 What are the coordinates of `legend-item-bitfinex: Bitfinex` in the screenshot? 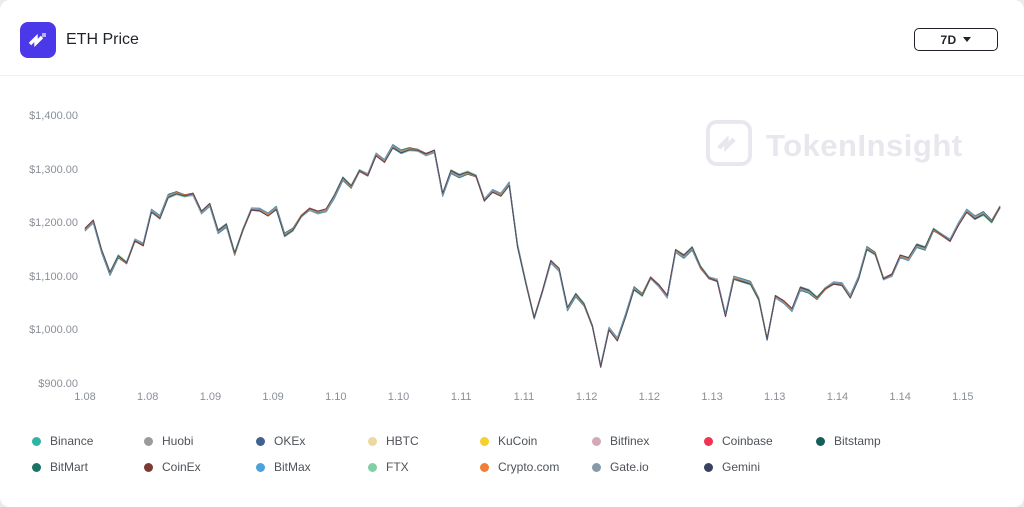 It's located at (648, 441).